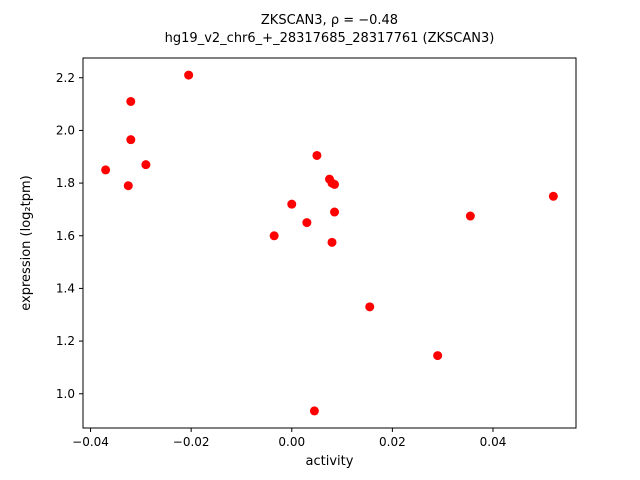 The height and width of the screenshot is (480, 640). Describe the element at coordinates (65, 341) in the screenshot. I see `y-axis-tick-label: 1.2` at that location.